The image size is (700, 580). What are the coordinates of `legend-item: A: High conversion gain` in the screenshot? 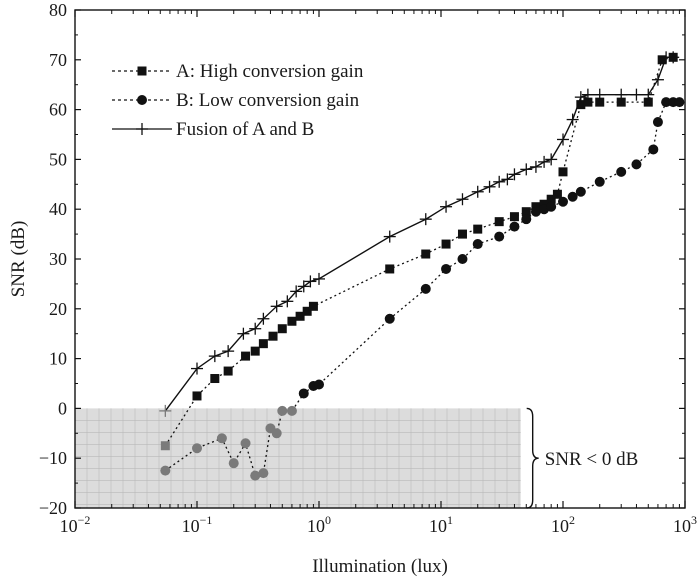 It's located at (238, 71).